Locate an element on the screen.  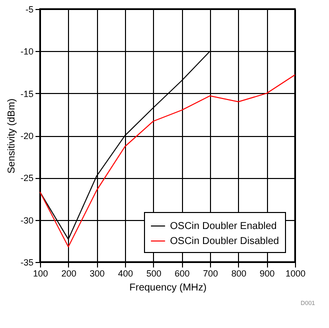
x-tick-label: 400 is located at coordinates (126, 273).